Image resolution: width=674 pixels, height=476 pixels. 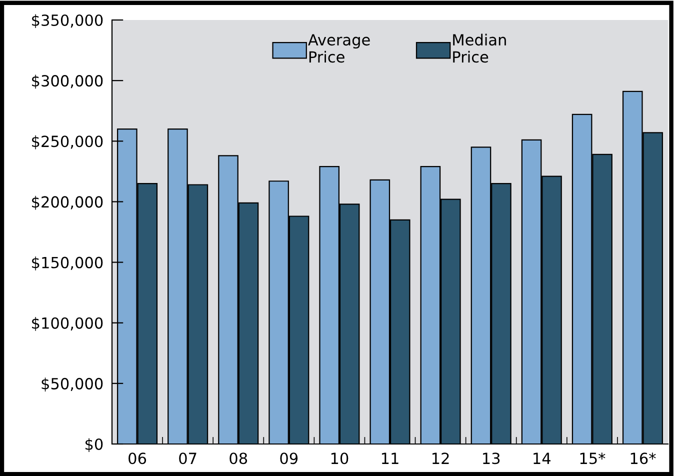 I want to click on y-tick-label: $100,000, so click(x=67, y=324).